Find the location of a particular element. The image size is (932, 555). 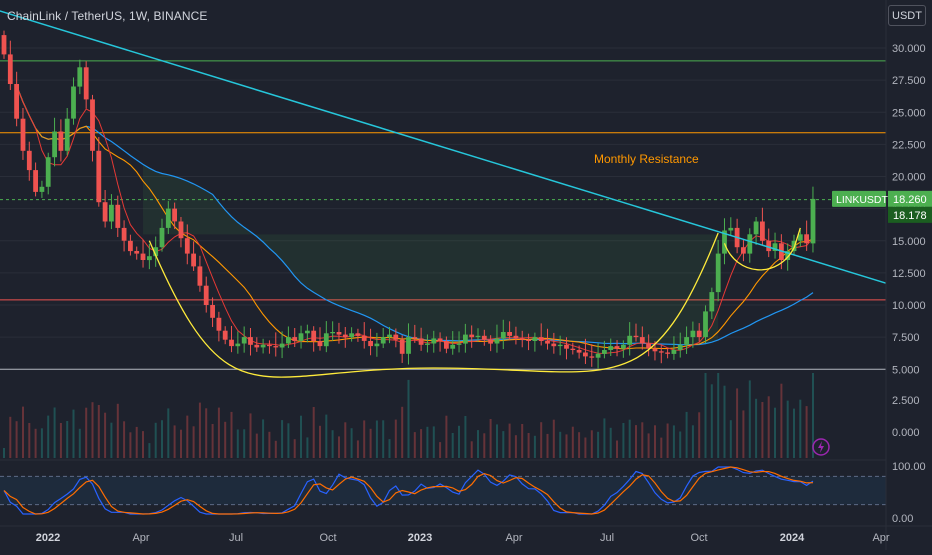

volume-tick-label: 2.500 is located at coordinates (906, 401).